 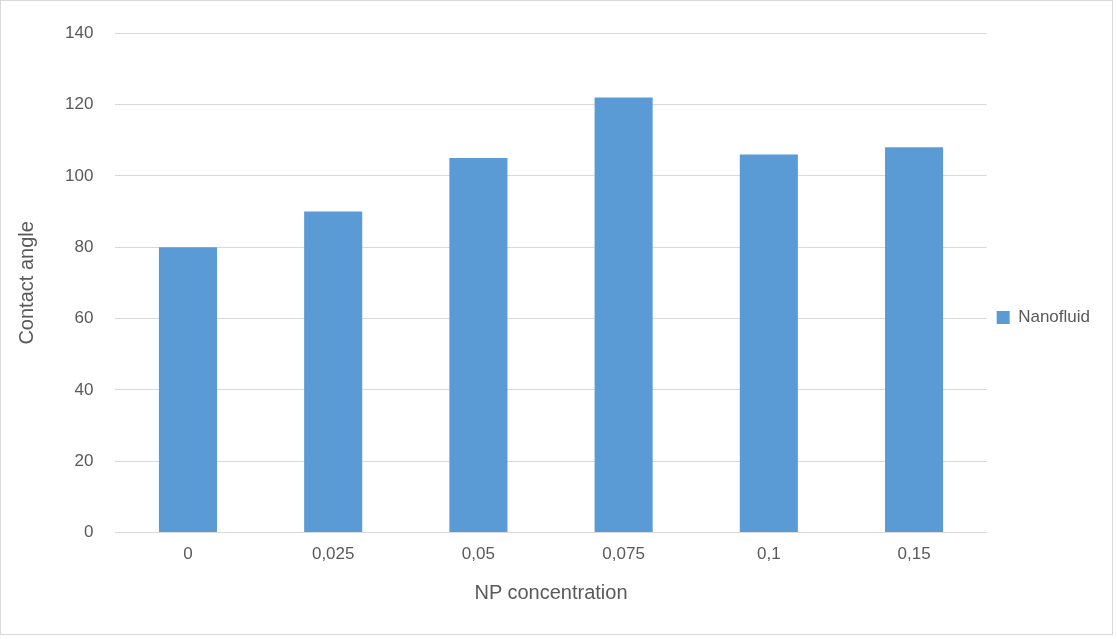 What do you see at coordinates (88, 532) in the screenshot?
I see `y-tick-label: 0` at bounding box center [88, 532].